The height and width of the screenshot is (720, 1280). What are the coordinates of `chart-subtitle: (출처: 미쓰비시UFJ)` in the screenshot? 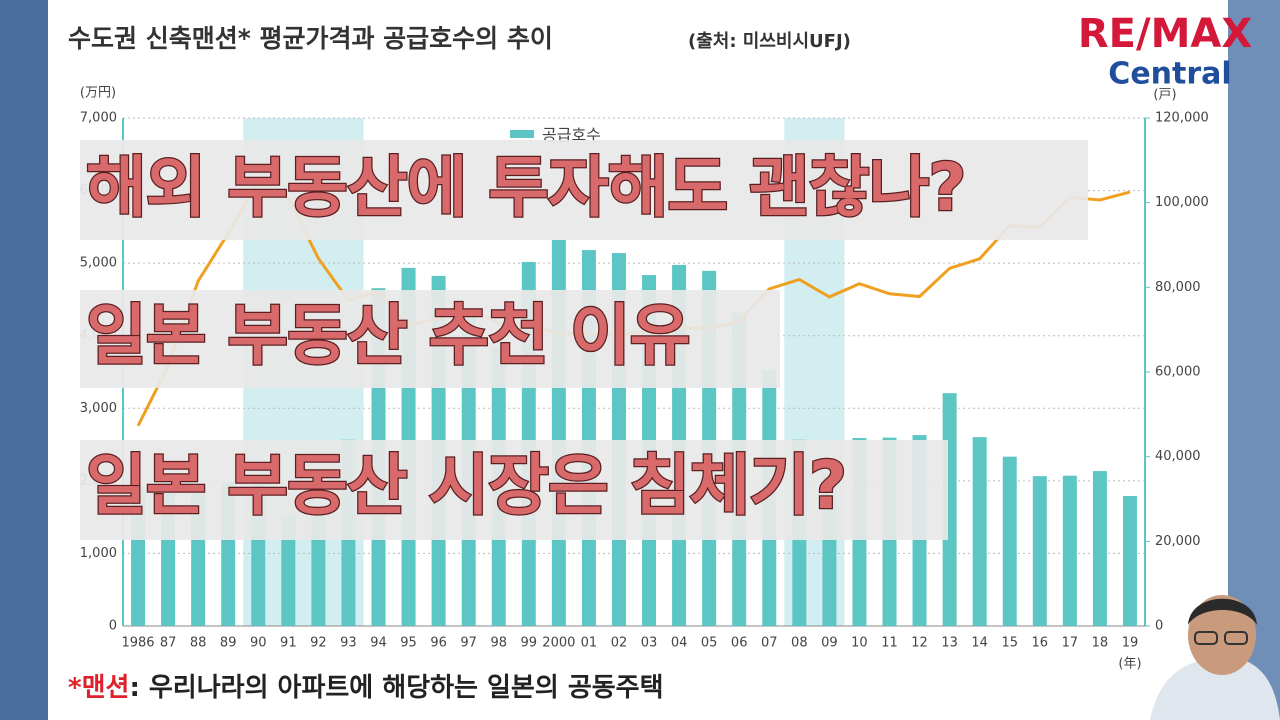 It's located at (769, 41).